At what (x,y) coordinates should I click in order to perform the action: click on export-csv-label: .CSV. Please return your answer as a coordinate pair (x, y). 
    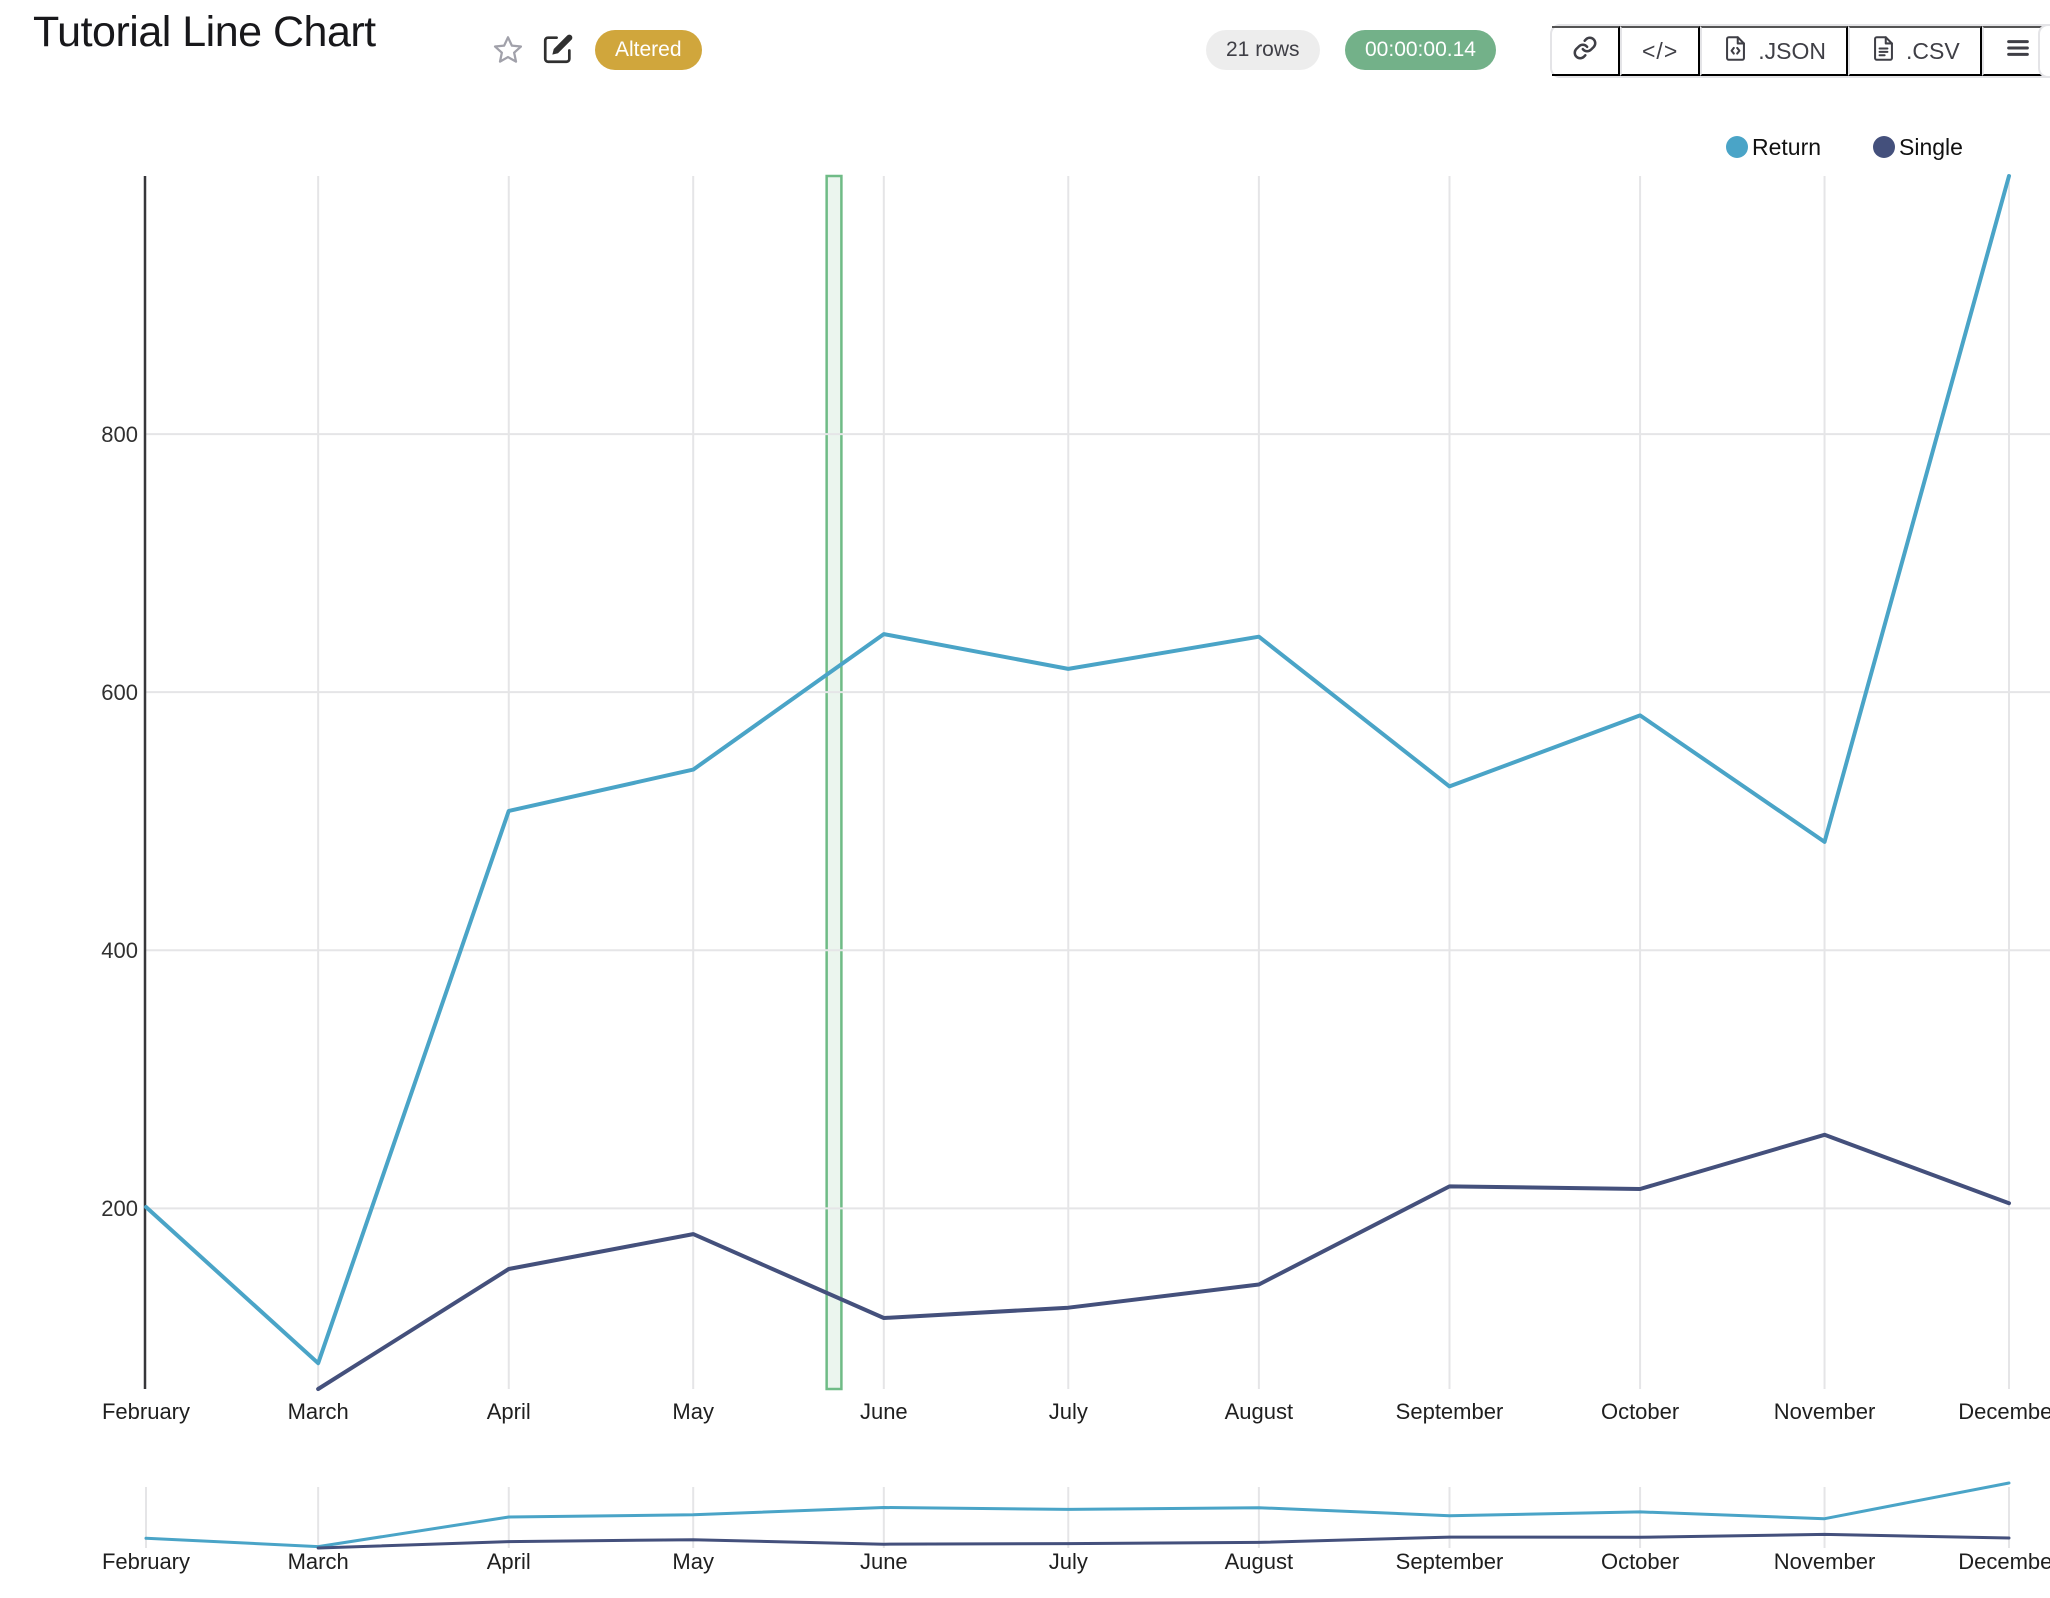
    Looking at the image, I should click on (1933, 50).